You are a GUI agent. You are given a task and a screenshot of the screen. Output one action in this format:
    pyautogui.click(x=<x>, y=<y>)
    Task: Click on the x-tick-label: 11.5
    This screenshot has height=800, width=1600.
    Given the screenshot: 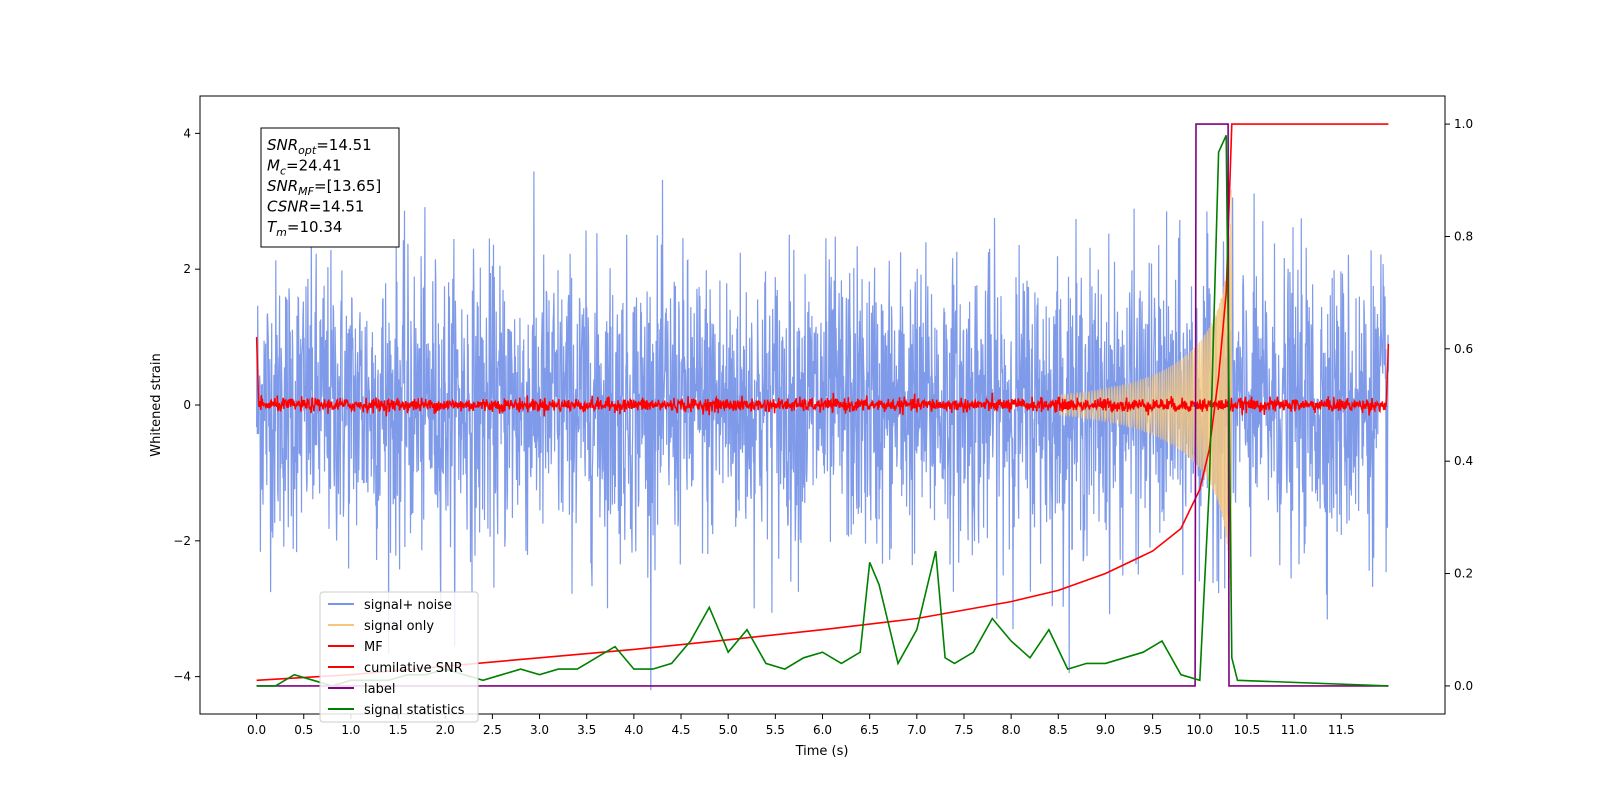 What is the action you would take?
    pyautogui.click(x=1341, y=730)
    